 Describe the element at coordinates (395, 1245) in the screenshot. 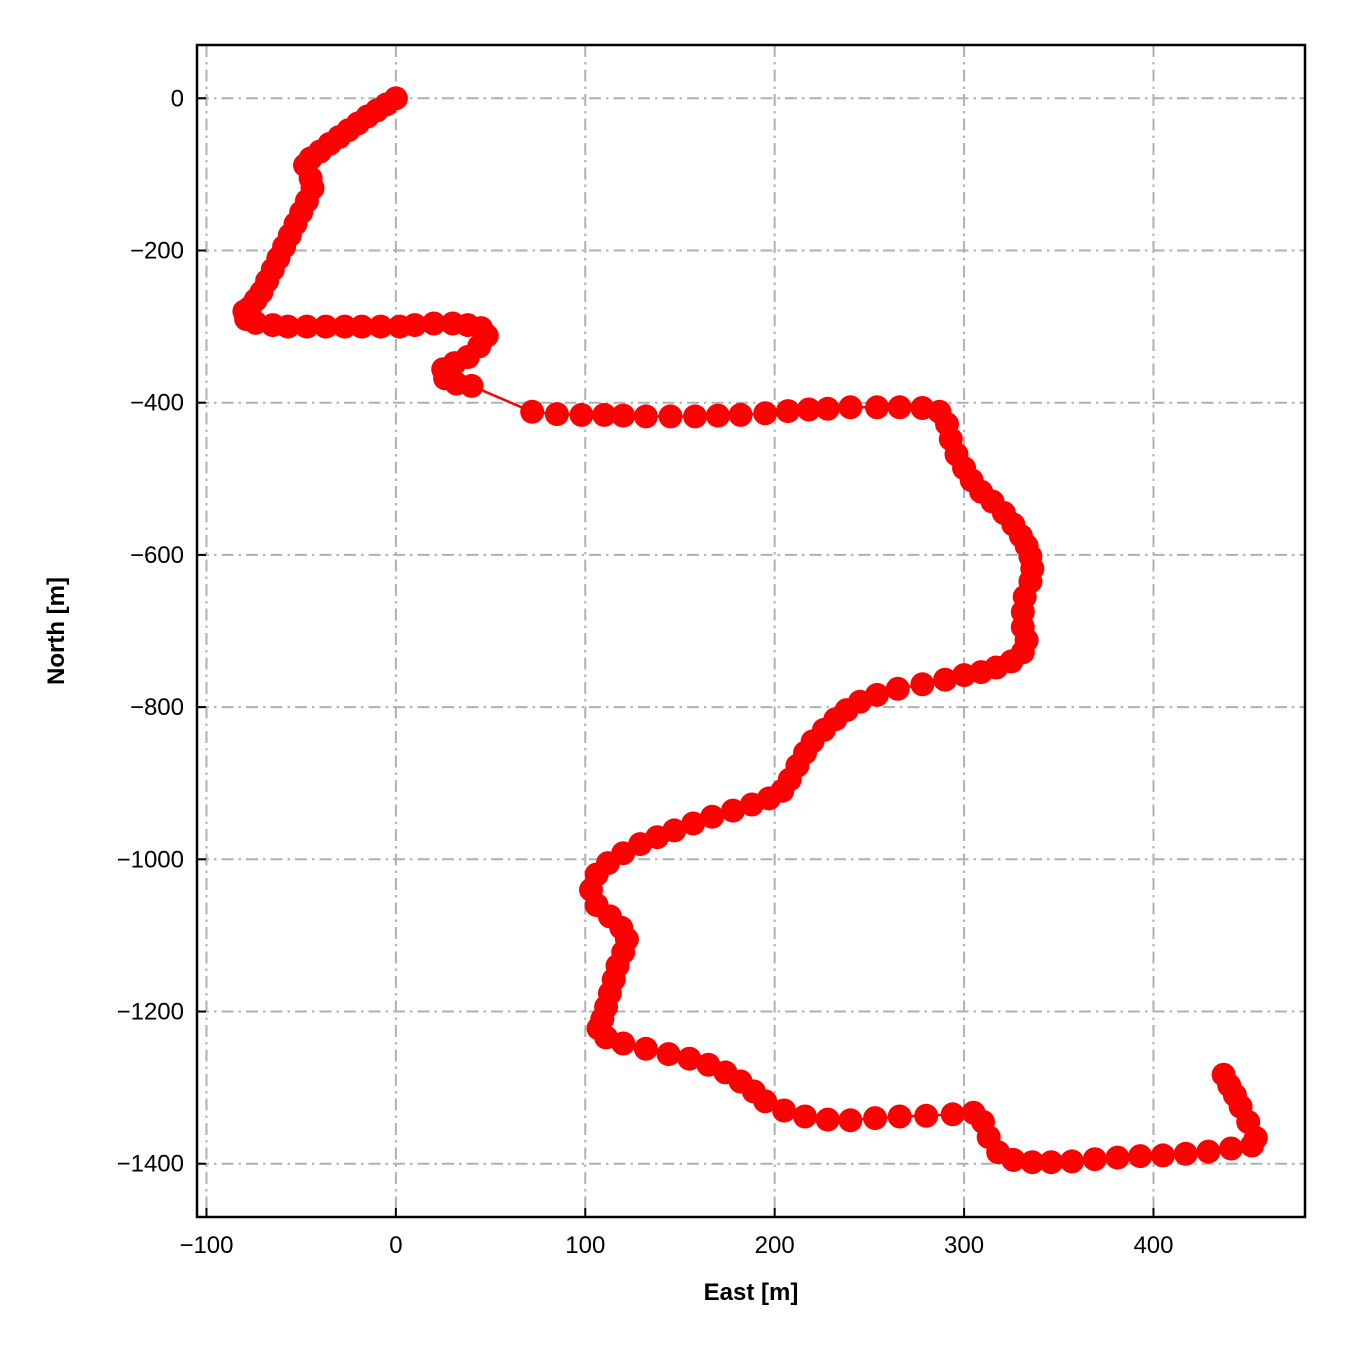

I see `x-tick-label: 0` at that location.